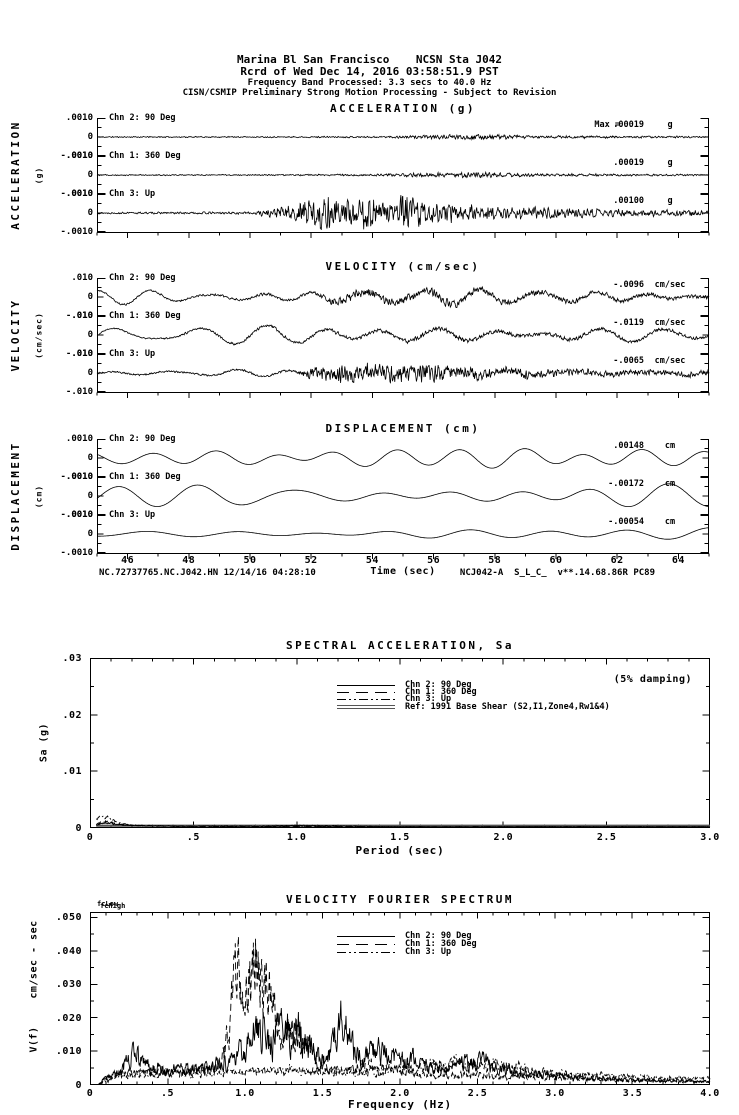 Image resolution: width=739 pixels, height=1115 pixels. Describe the element at coordinates (507, 707) in the screenshot. I see `legend-label: Ref: 1991 Base Shear (S2,I1,Zone4,Rw1&4)` at that location.